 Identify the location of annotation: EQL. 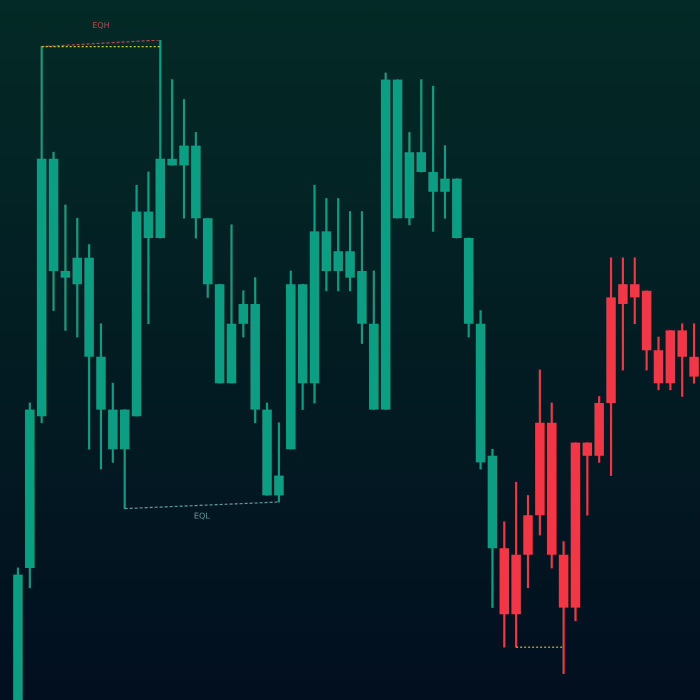
(202, 516).